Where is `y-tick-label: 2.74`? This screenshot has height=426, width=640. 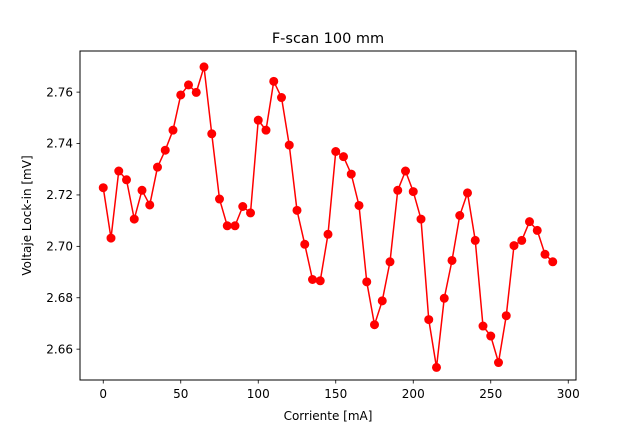 y-tick-label: 2.74 is located at coordinates (59, 144).